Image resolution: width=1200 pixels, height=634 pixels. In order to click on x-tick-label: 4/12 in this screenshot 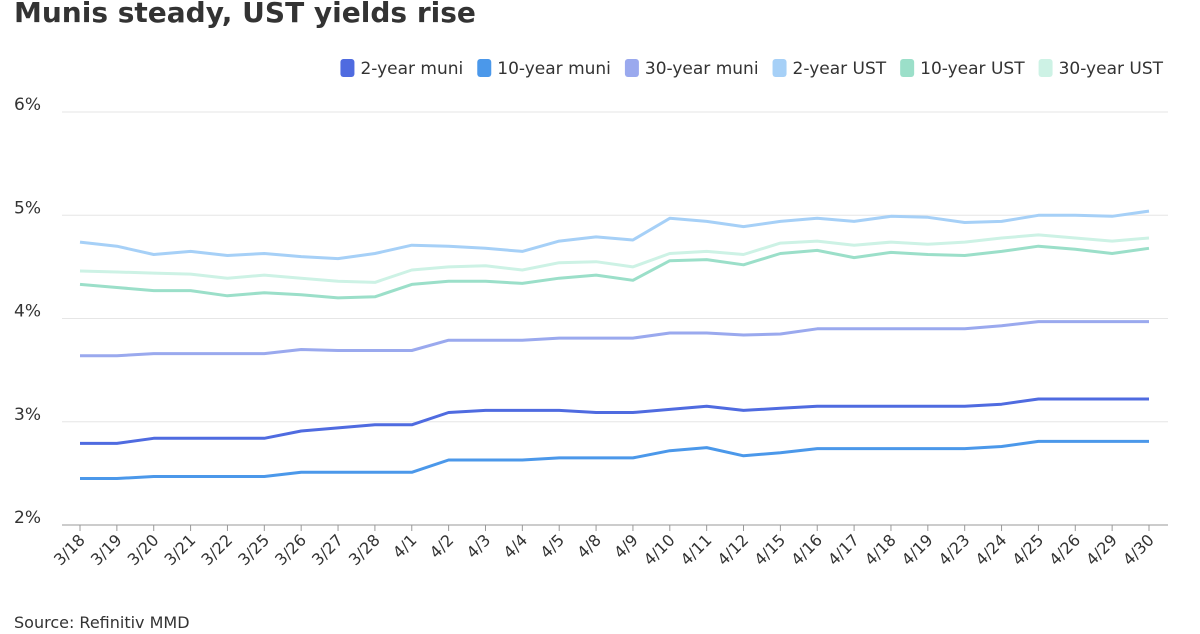, I will do `click(732, 549)`.